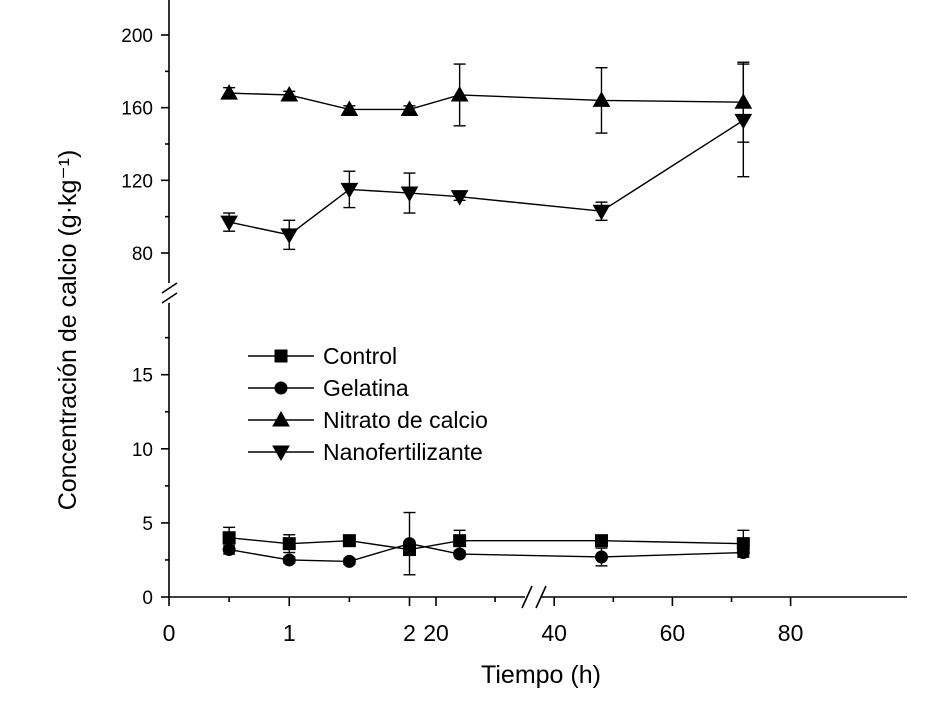 This screenshot has height=706, width=933. Describe the element at coordinates (322, 356) in the screenshot. I see `legend-item: Control` at that location.